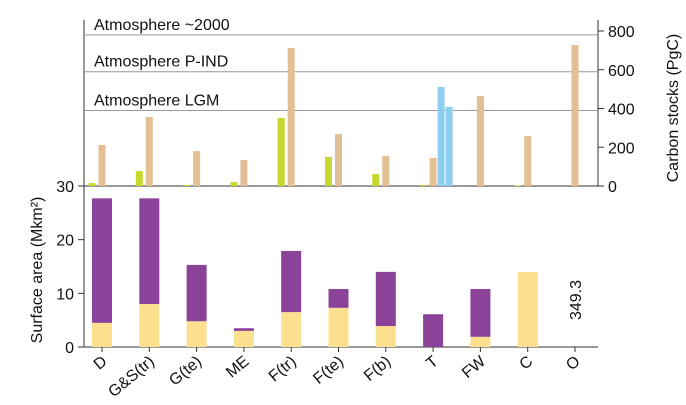 This screenshot has width=686, height=405. I want to click on x-tick-label: FW, so click(474, 367).